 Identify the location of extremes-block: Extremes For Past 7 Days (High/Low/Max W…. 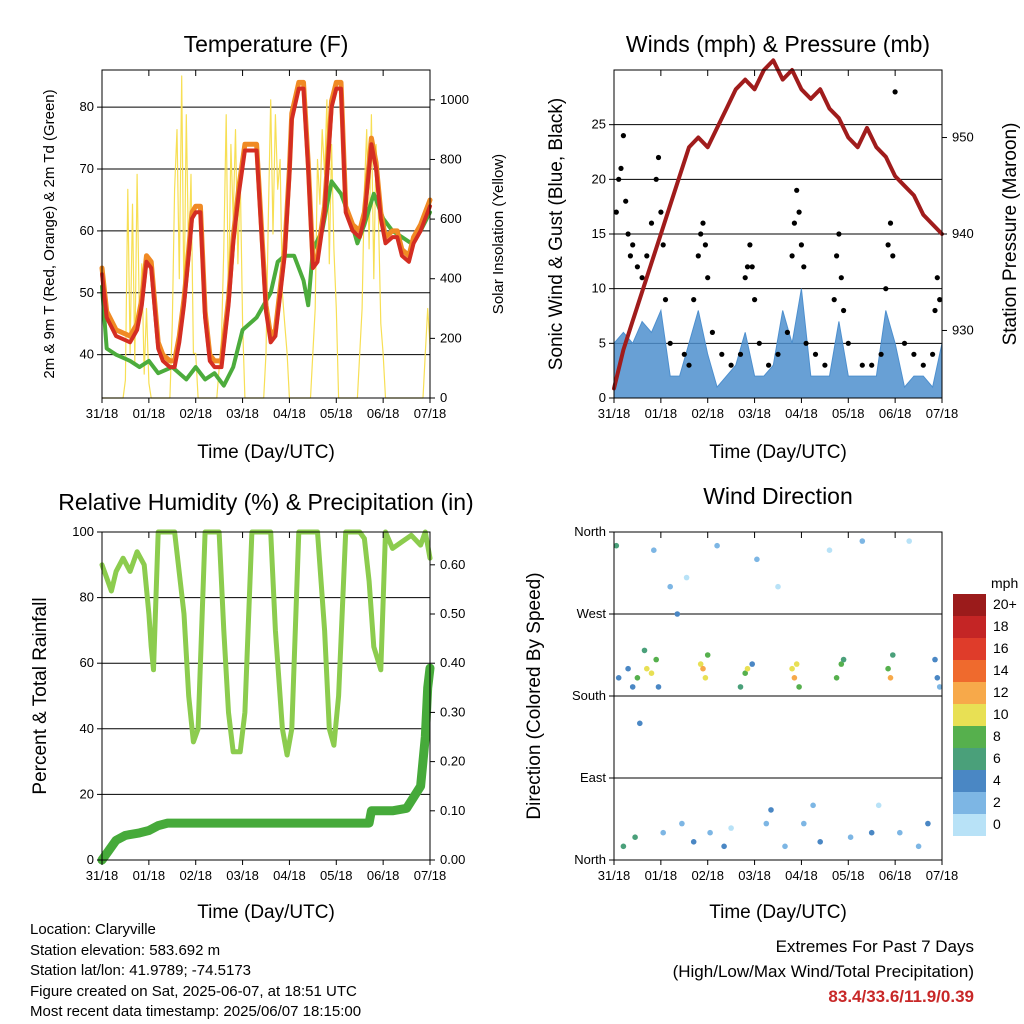
(823, 971).